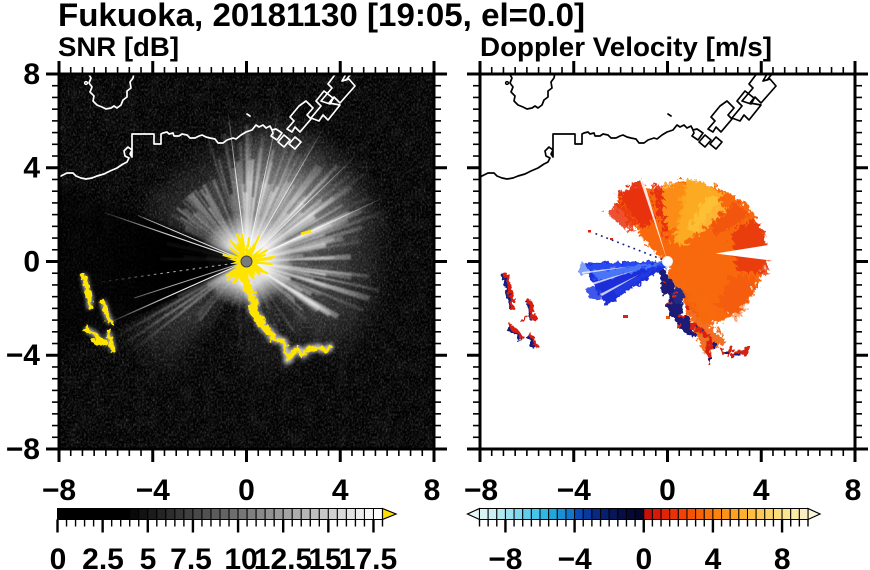 The width and height of the screenshot is (870, 570). Describe the element at coordinates (626, 47) in the screenshot. I see `svg-text: Doppler Velocity [m/s]` at that location.